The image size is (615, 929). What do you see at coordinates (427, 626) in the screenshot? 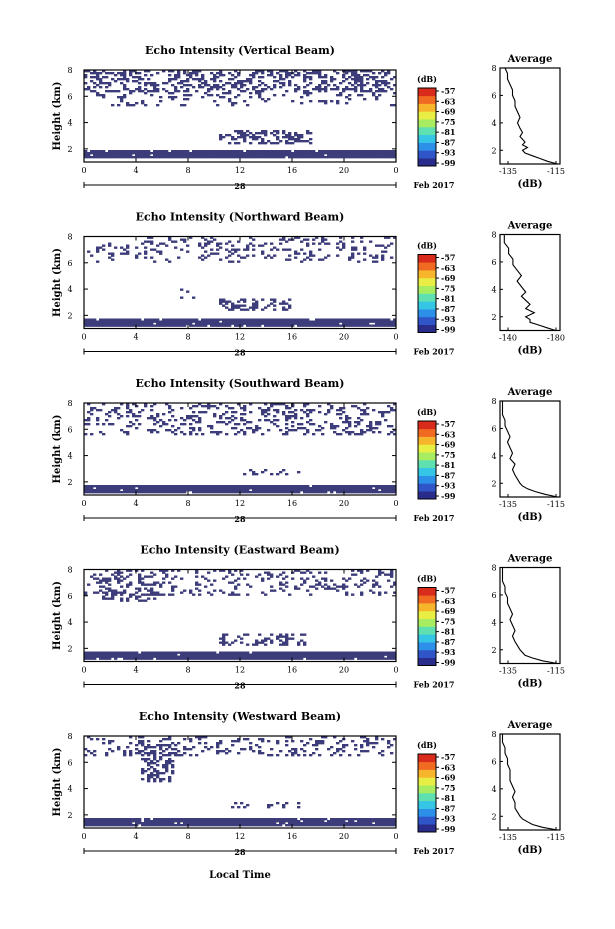
I see `colorbar-frame` at bounding box center [427, 626].